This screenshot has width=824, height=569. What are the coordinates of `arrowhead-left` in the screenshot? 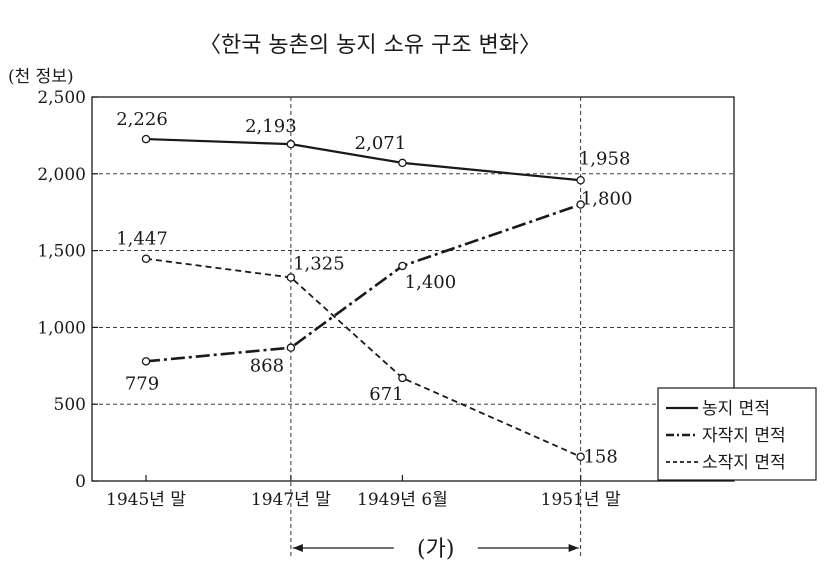 It's located at (297, 548).